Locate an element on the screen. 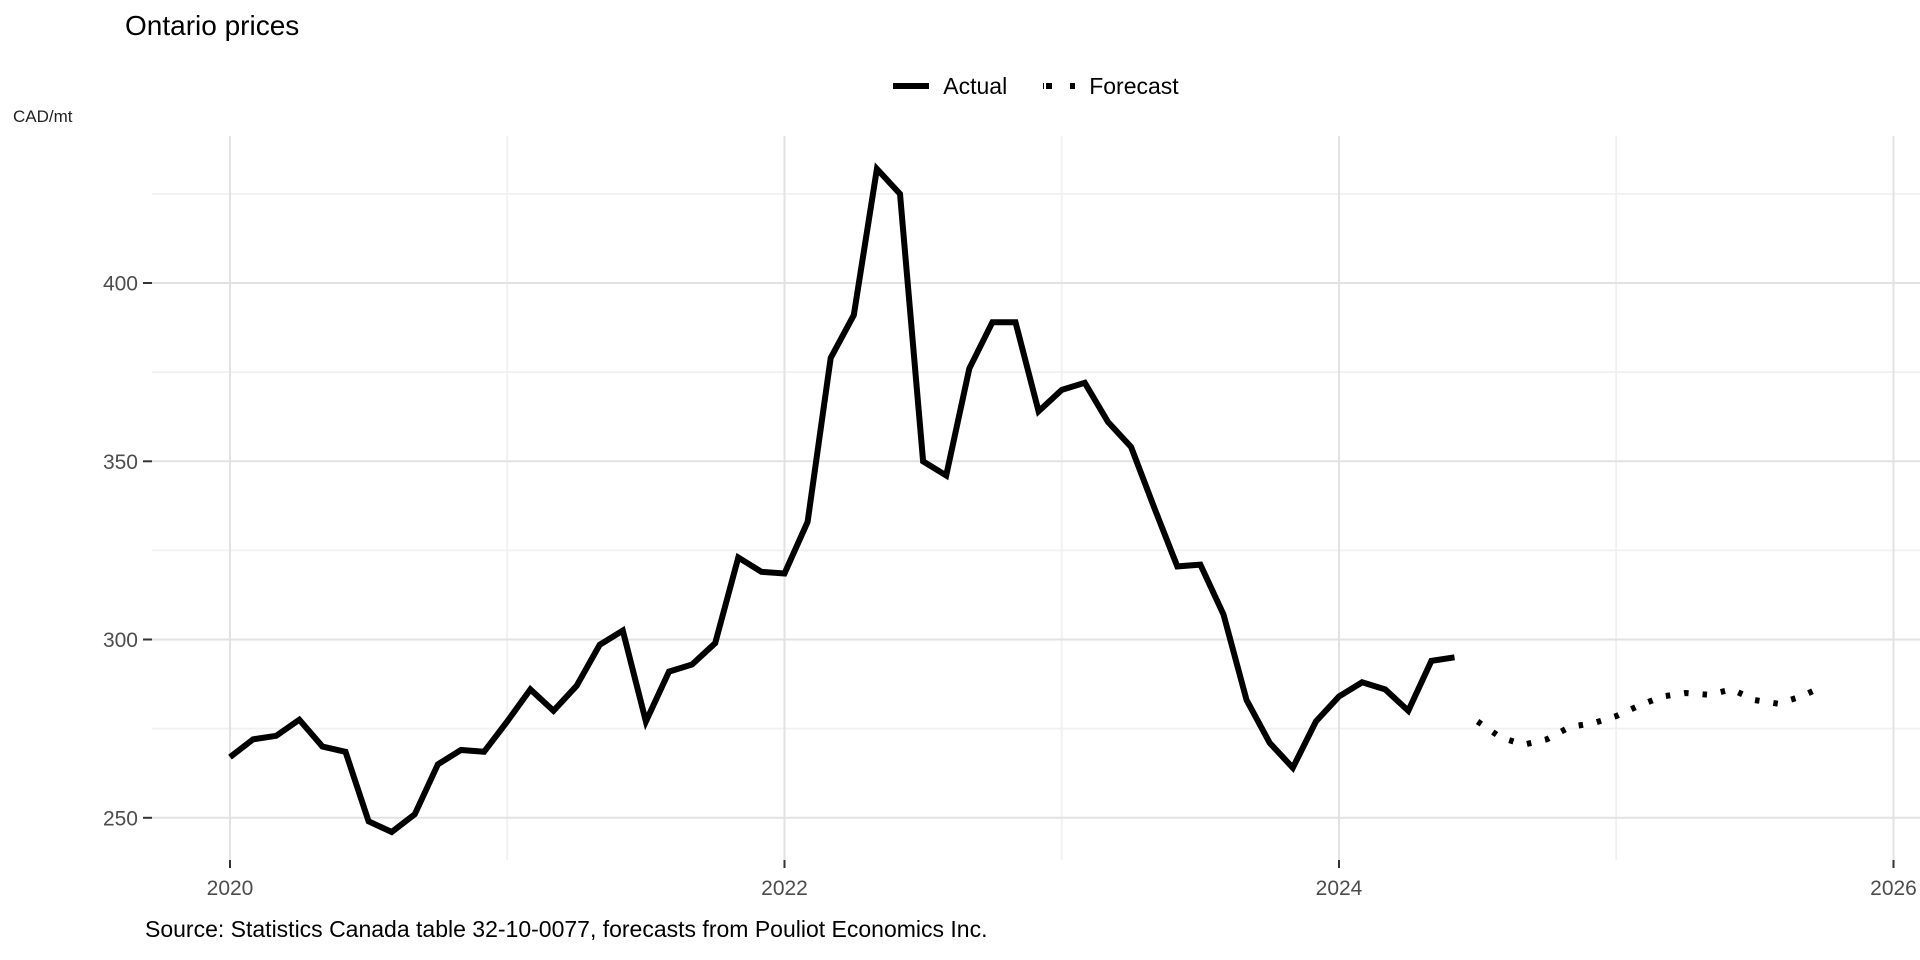 This screenshot has width=1920, height=960. x-tick-label: 2024 is located at coordinates (1339, 888).